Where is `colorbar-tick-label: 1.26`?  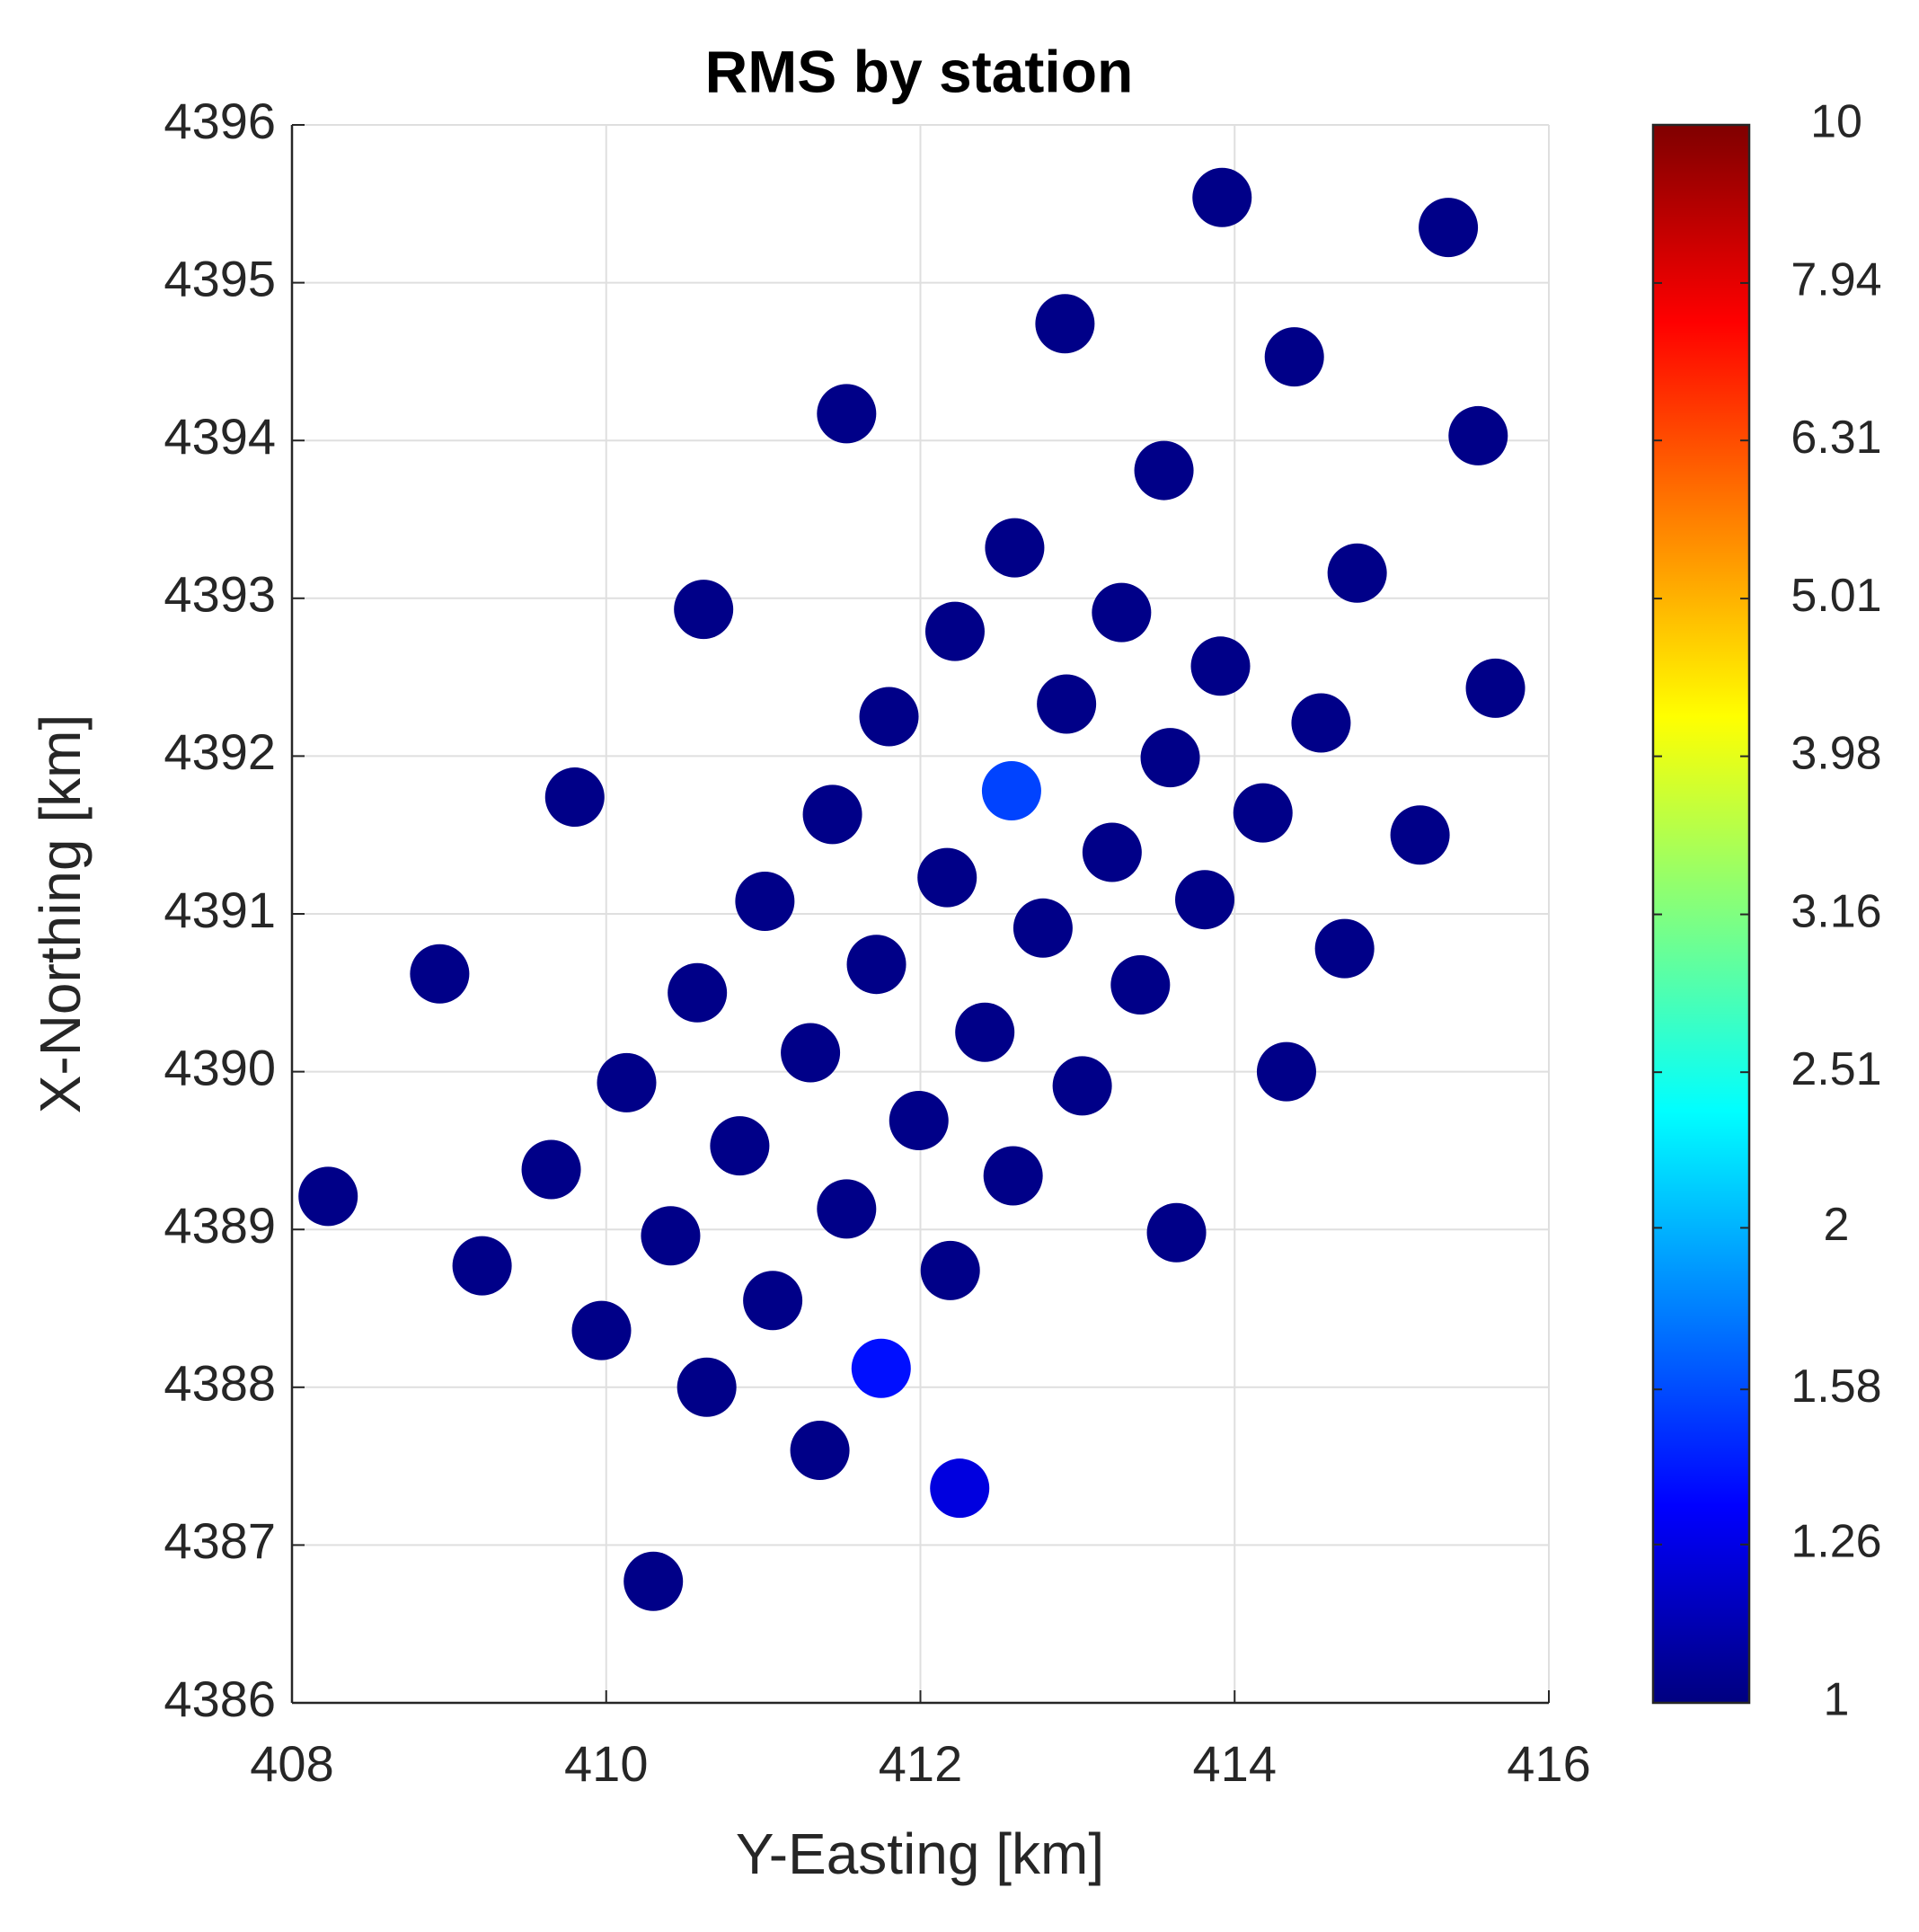 colorbar-tick-label: 1.26 is located at coordinates (1836, 1541).